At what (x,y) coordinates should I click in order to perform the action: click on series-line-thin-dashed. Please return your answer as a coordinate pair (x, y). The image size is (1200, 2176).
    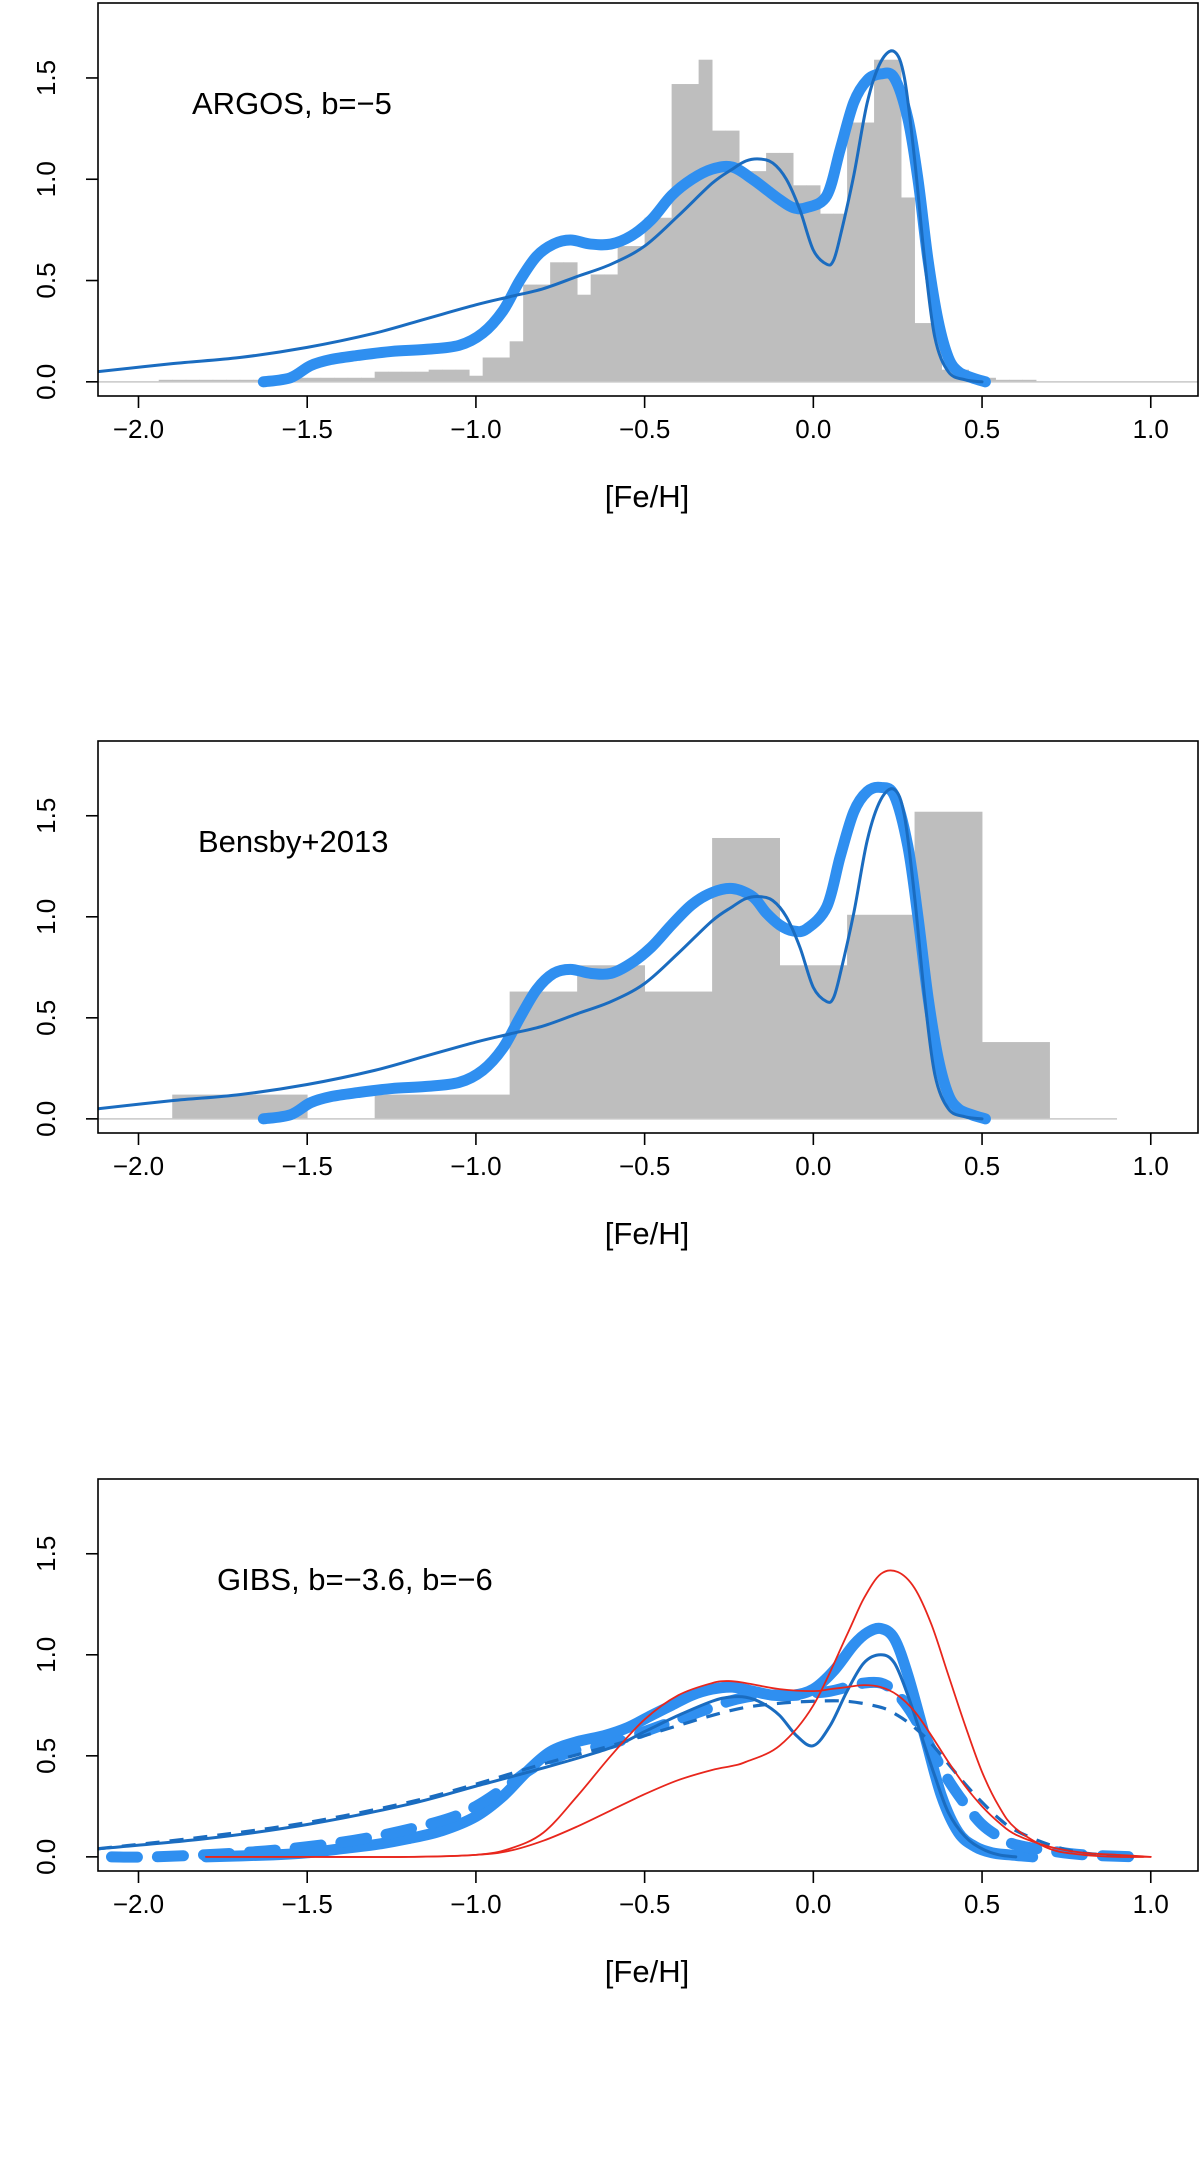
    Looking at the image, I should click on (616, 1779).